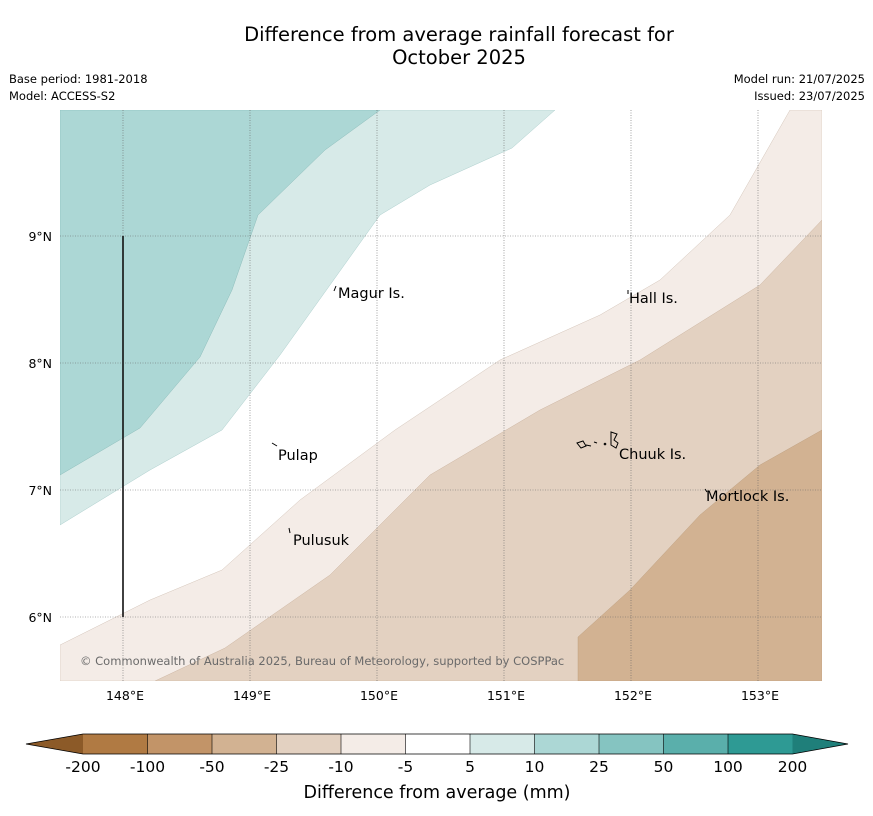 Image resolution: width=873 pixels, height=816 pixels. I want to click on lon-tick: 151°E, so click(506, 695).